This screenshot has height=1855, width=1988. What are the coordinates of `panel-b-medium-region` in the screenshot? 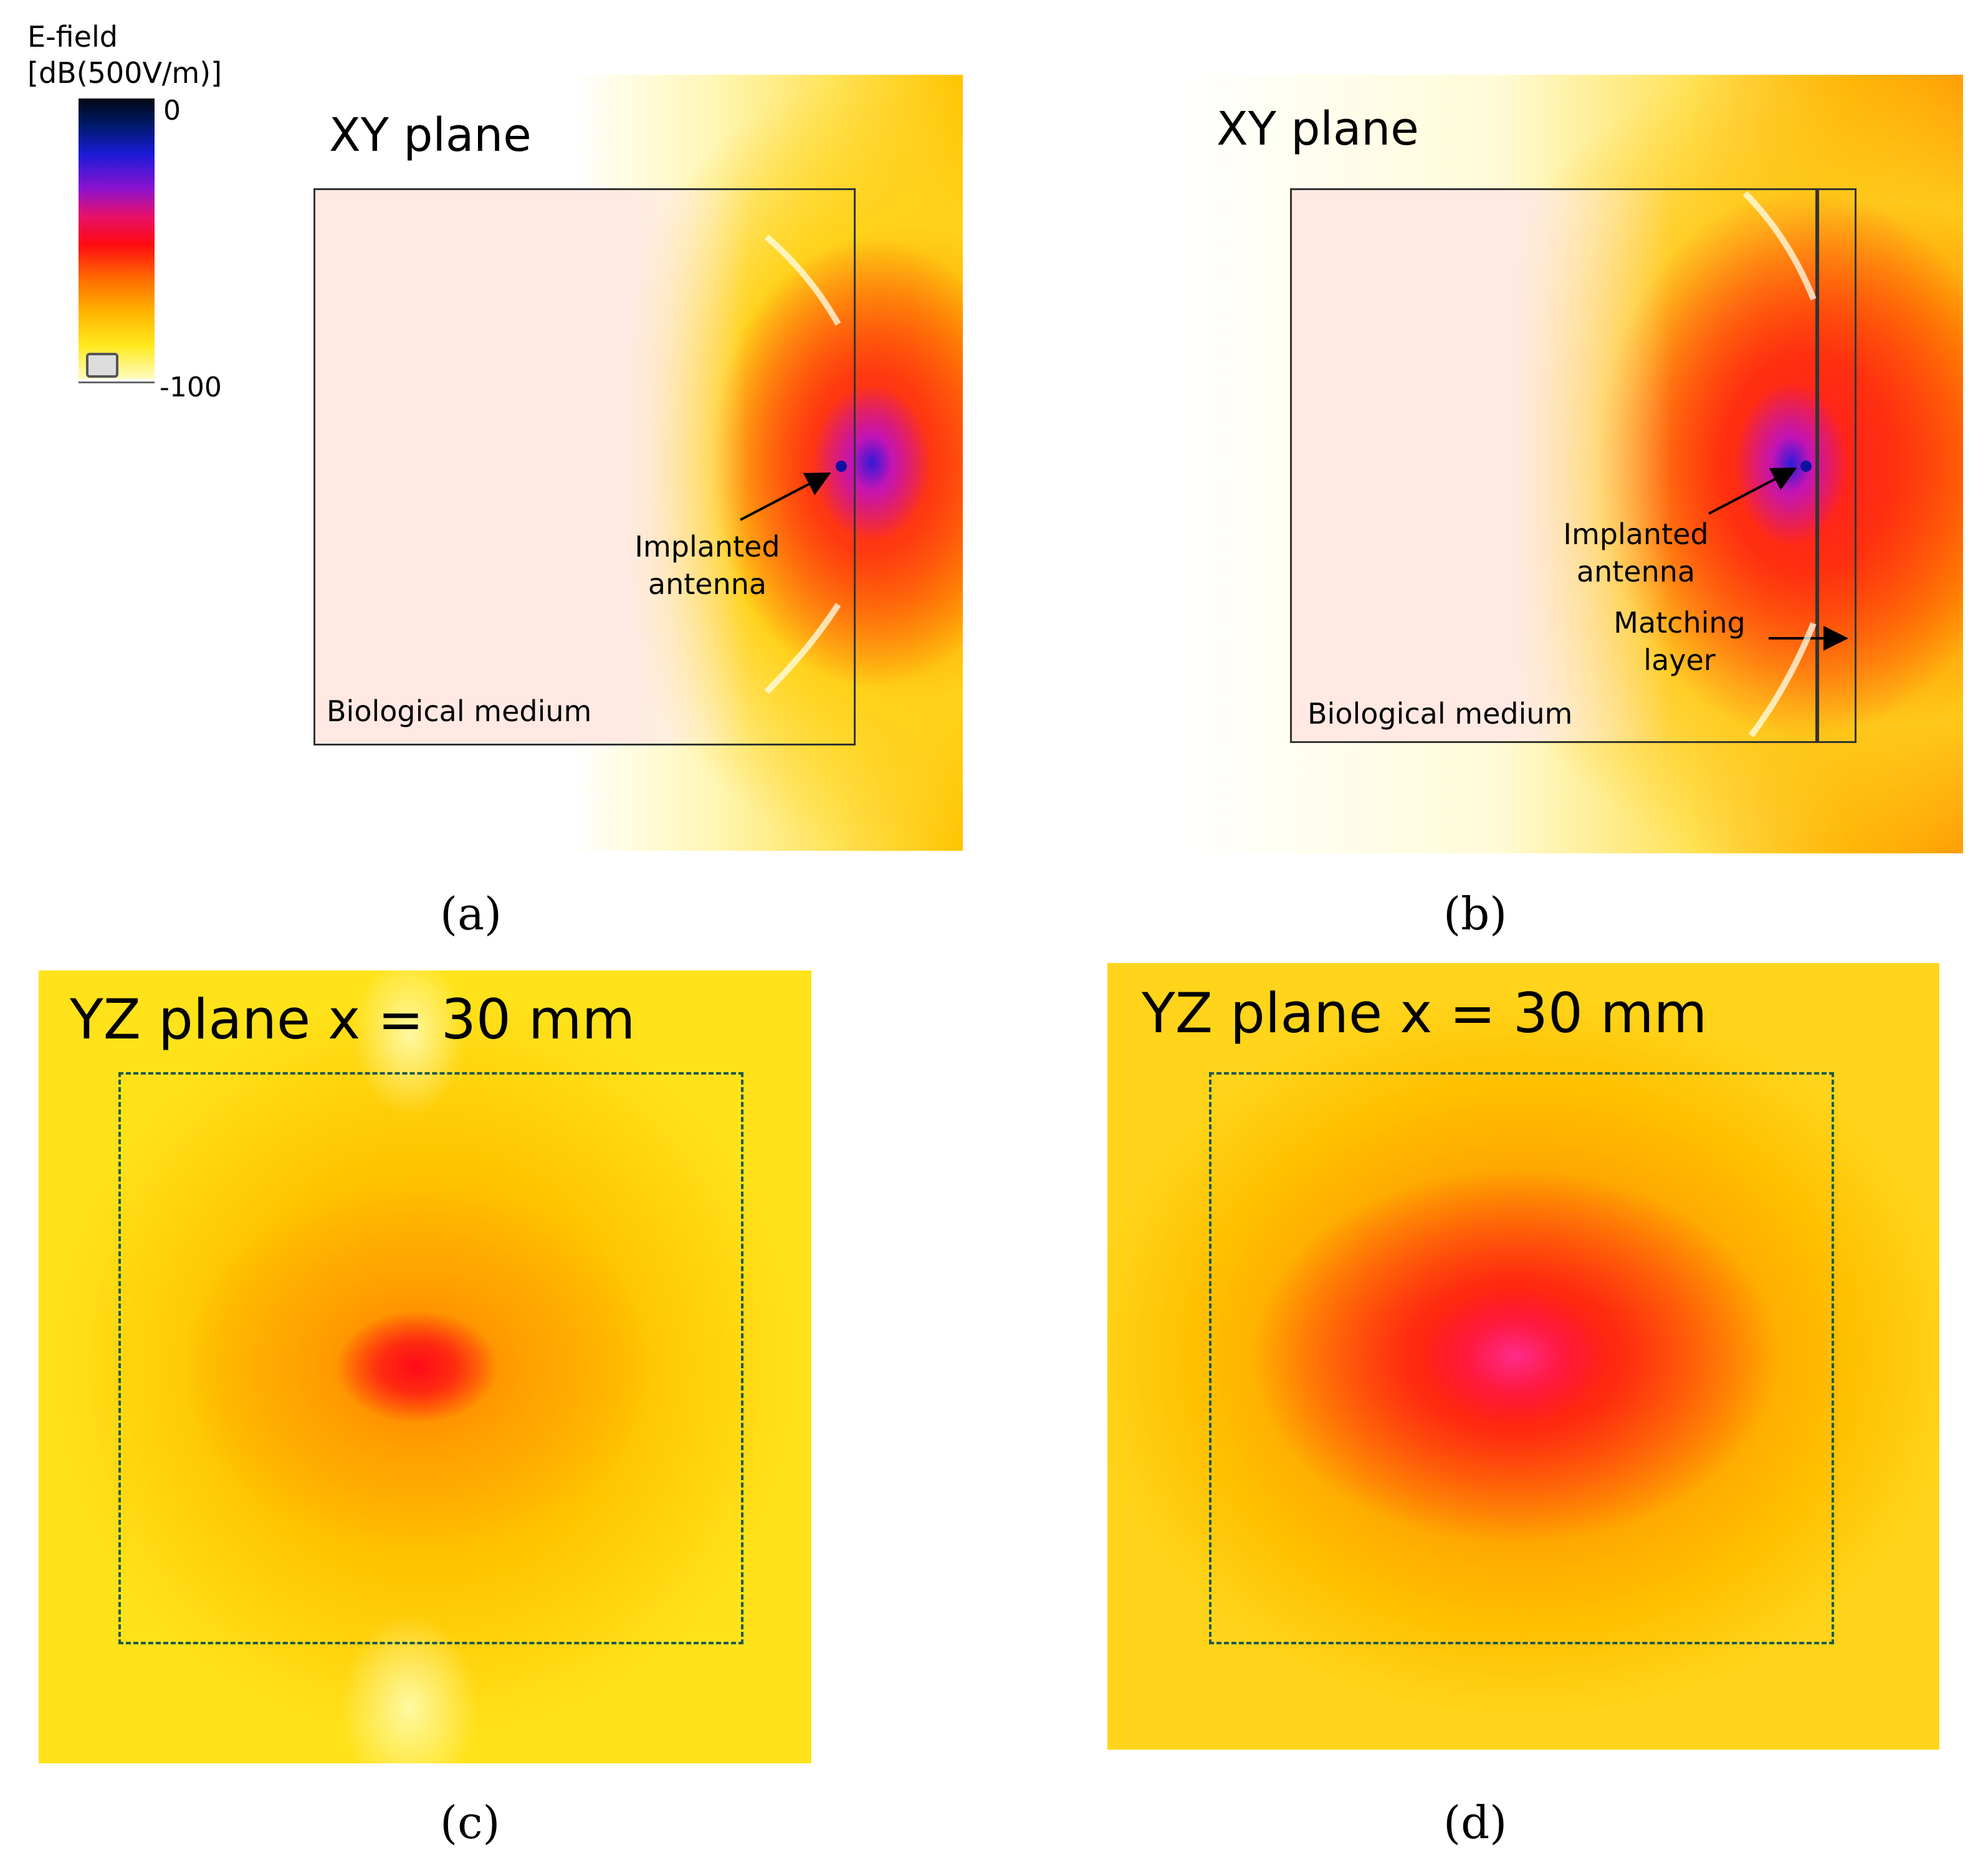 It's located at (1554, 464).